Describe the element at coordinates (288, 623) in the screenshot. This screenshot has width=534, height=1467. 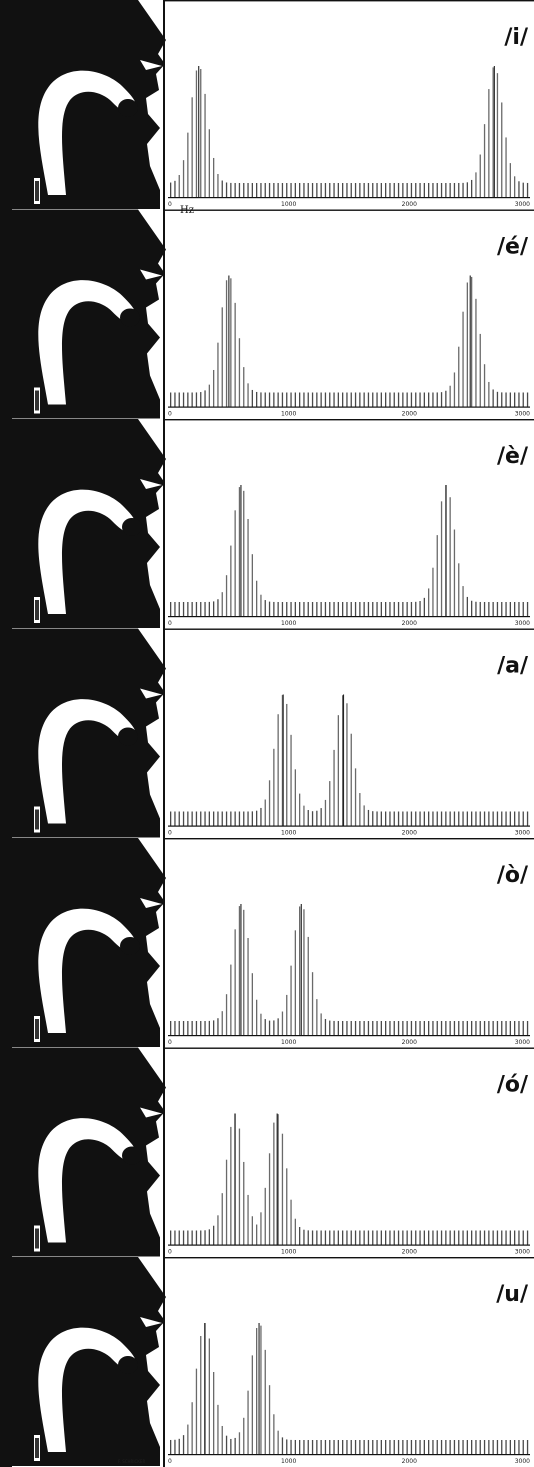
I see `x-tick-label: 1000` at that location.